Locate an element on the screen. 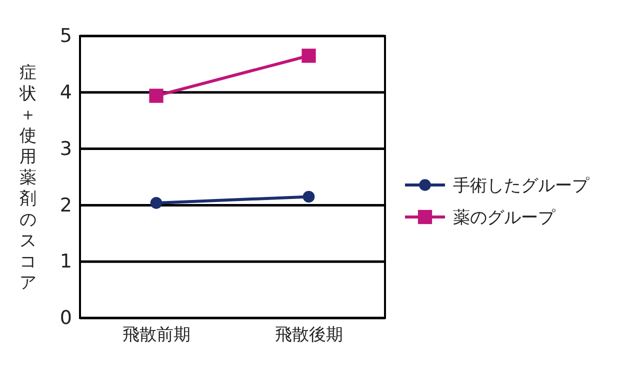  text: 症状＋使用薬剤のスコア is located at coordinates (28, 177).